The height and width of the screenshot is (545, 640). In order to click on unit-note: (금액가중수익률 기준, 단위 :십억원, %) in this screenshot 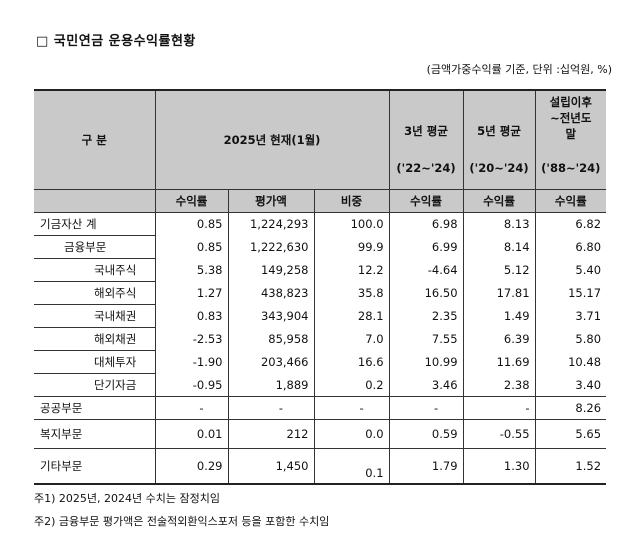, I will do `click(519, 69)`.